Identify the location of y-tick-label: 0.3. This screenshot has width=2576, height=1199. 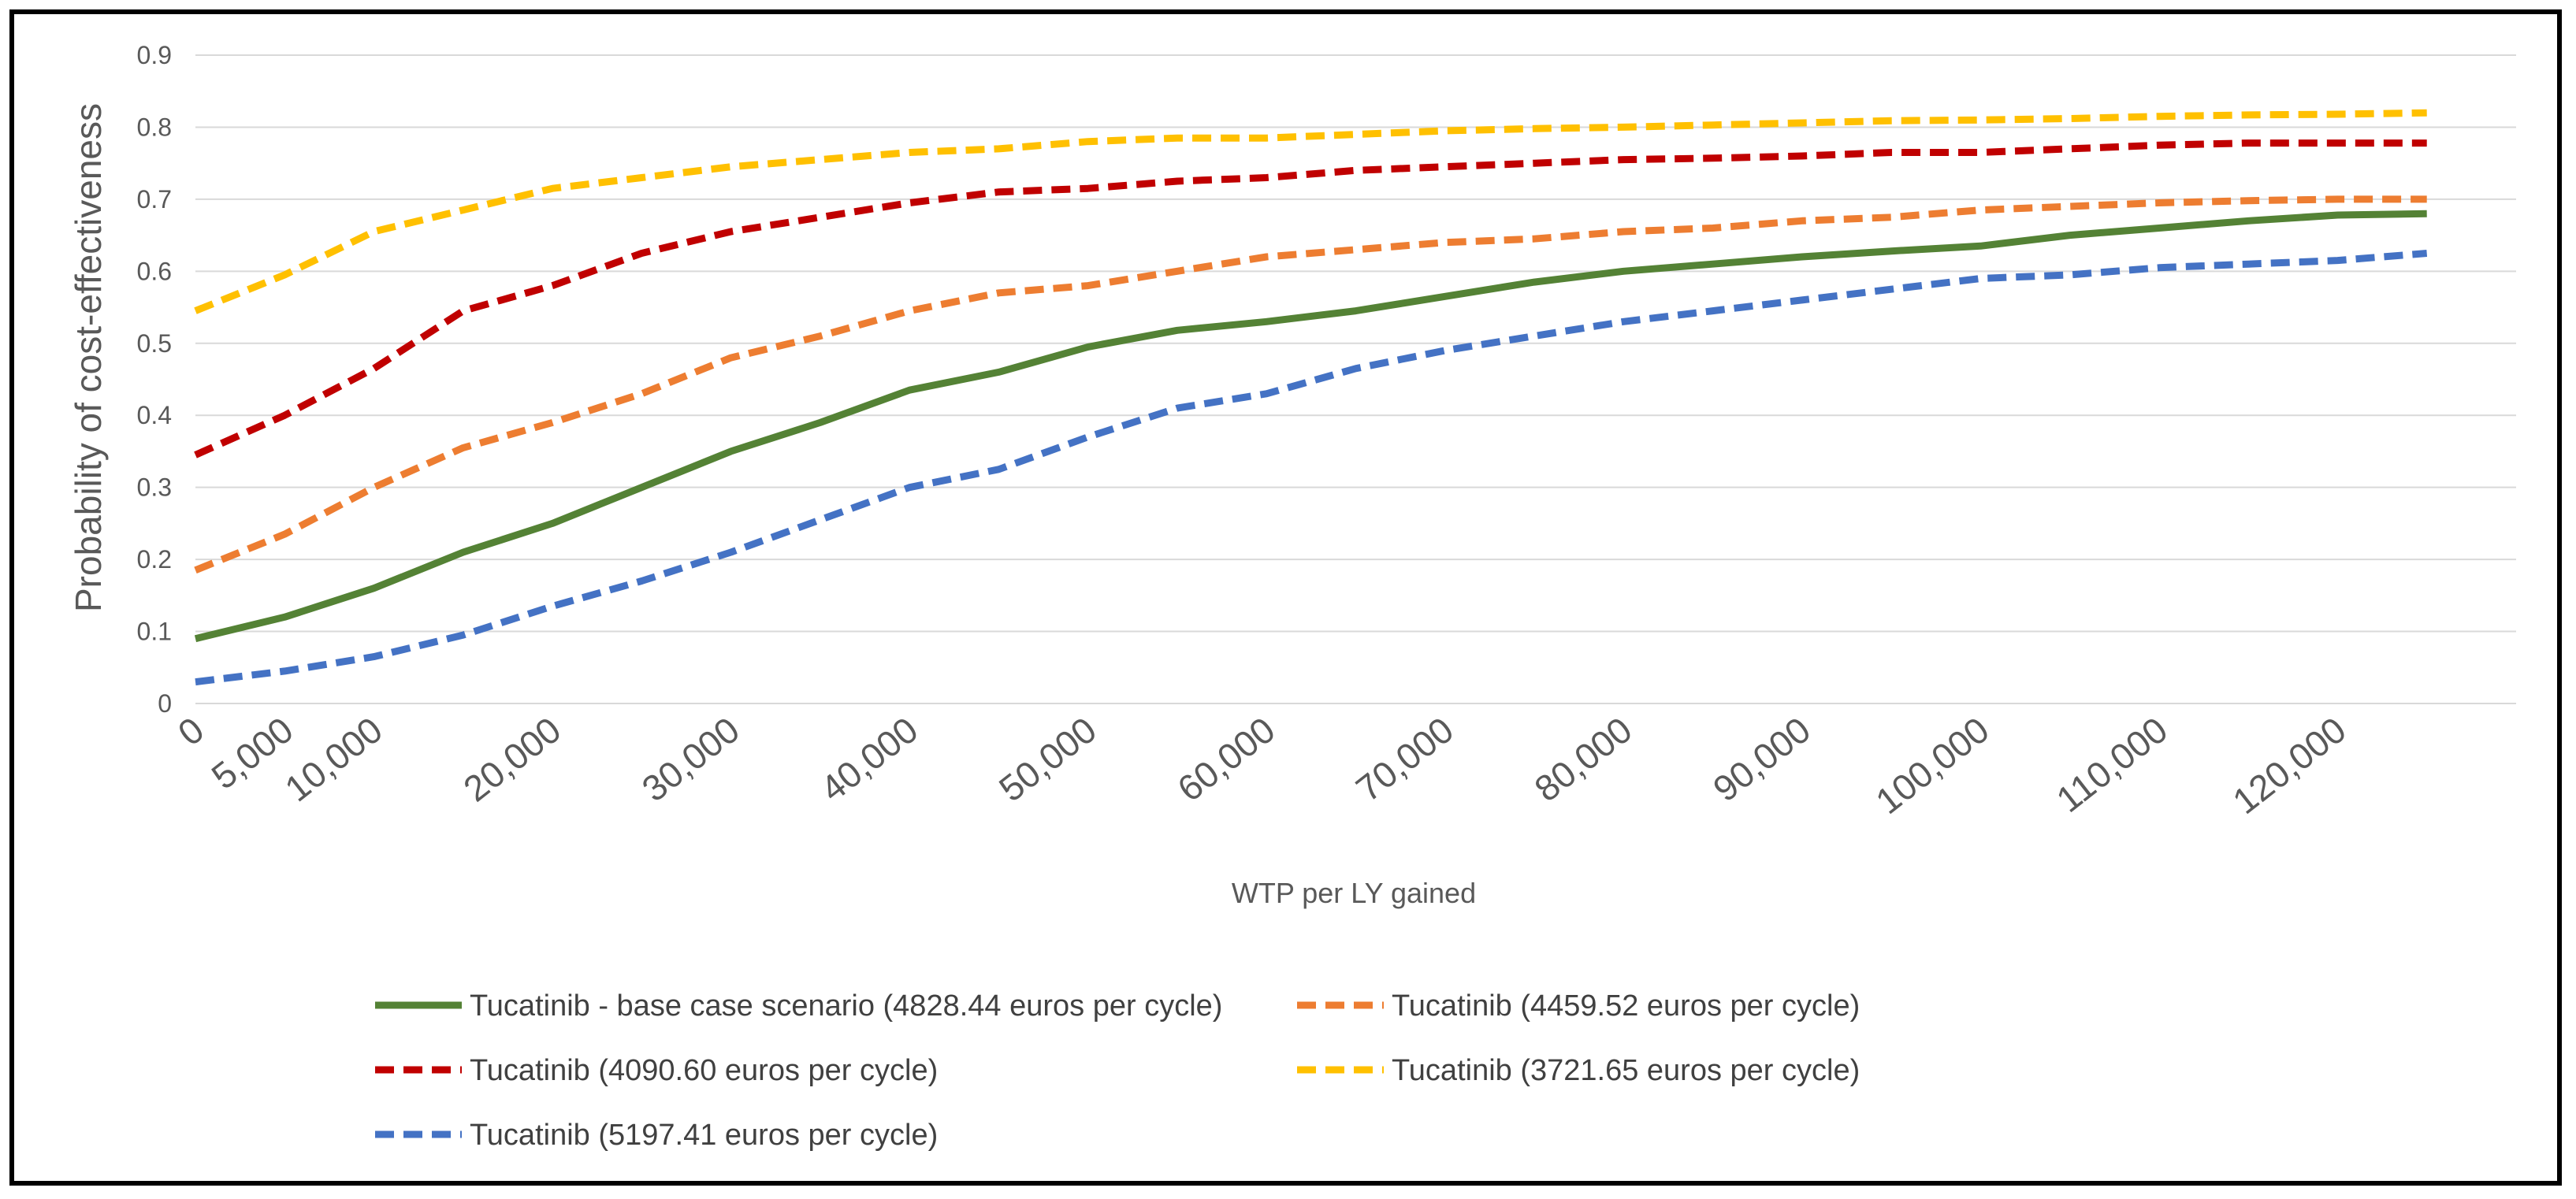
(154, 487).